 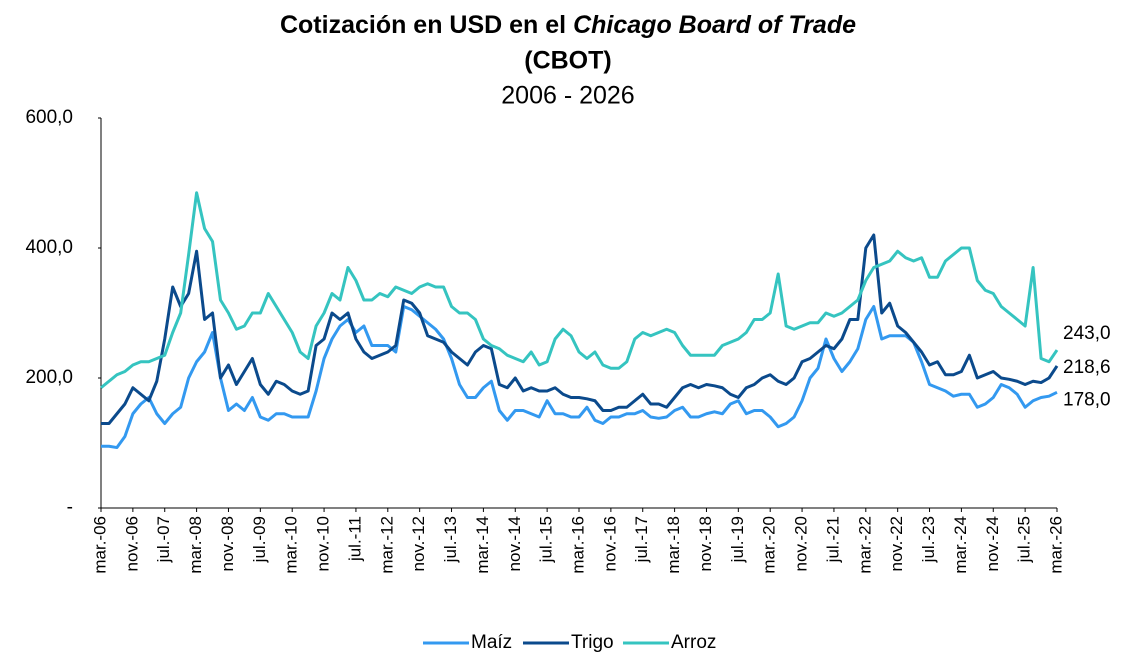 What do you see at coordinates (1087, 333) in the screenshot?
I see `end-label: 243,0` at bounding box center [1087, 333].